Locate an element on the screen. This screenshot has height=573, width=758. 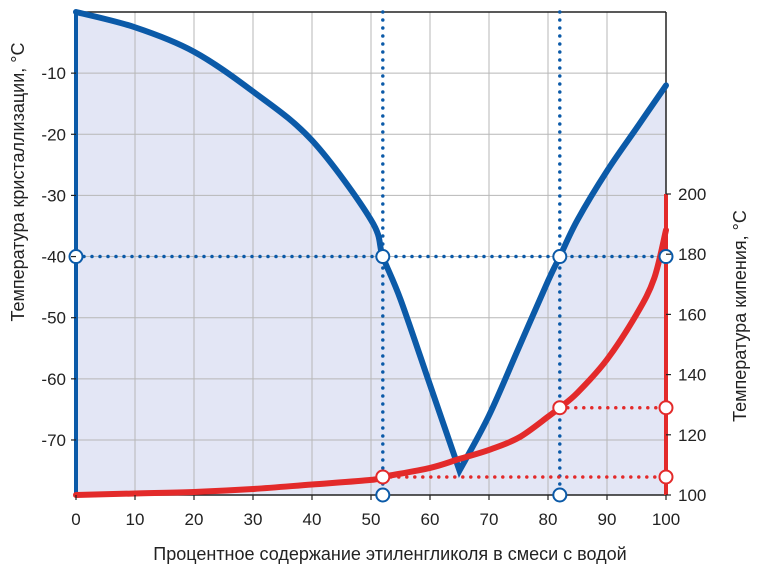
right-tick-label: 200 is located at coordinates (692, 194).